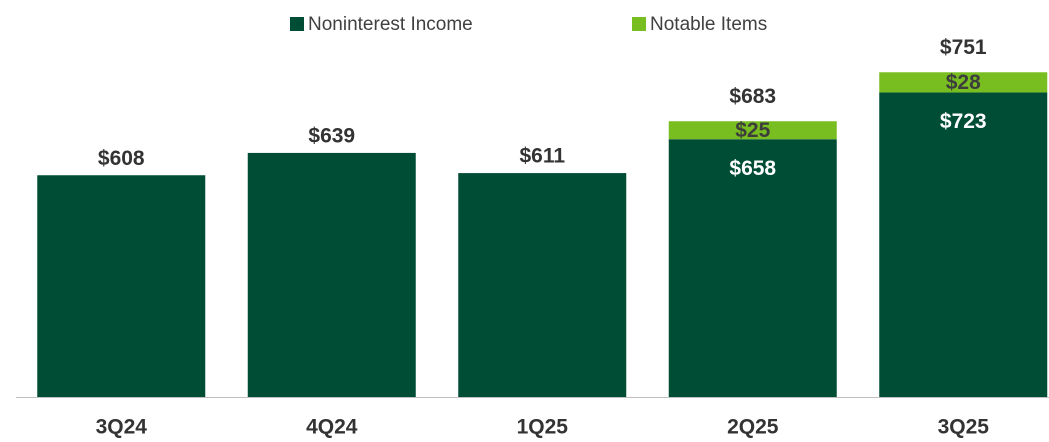 The width and height of the screenshot is (1049, 442). Describe the element at coordinates (964, 427) in the screenshot. I see `x-tick-label: 3Q25` at that location.